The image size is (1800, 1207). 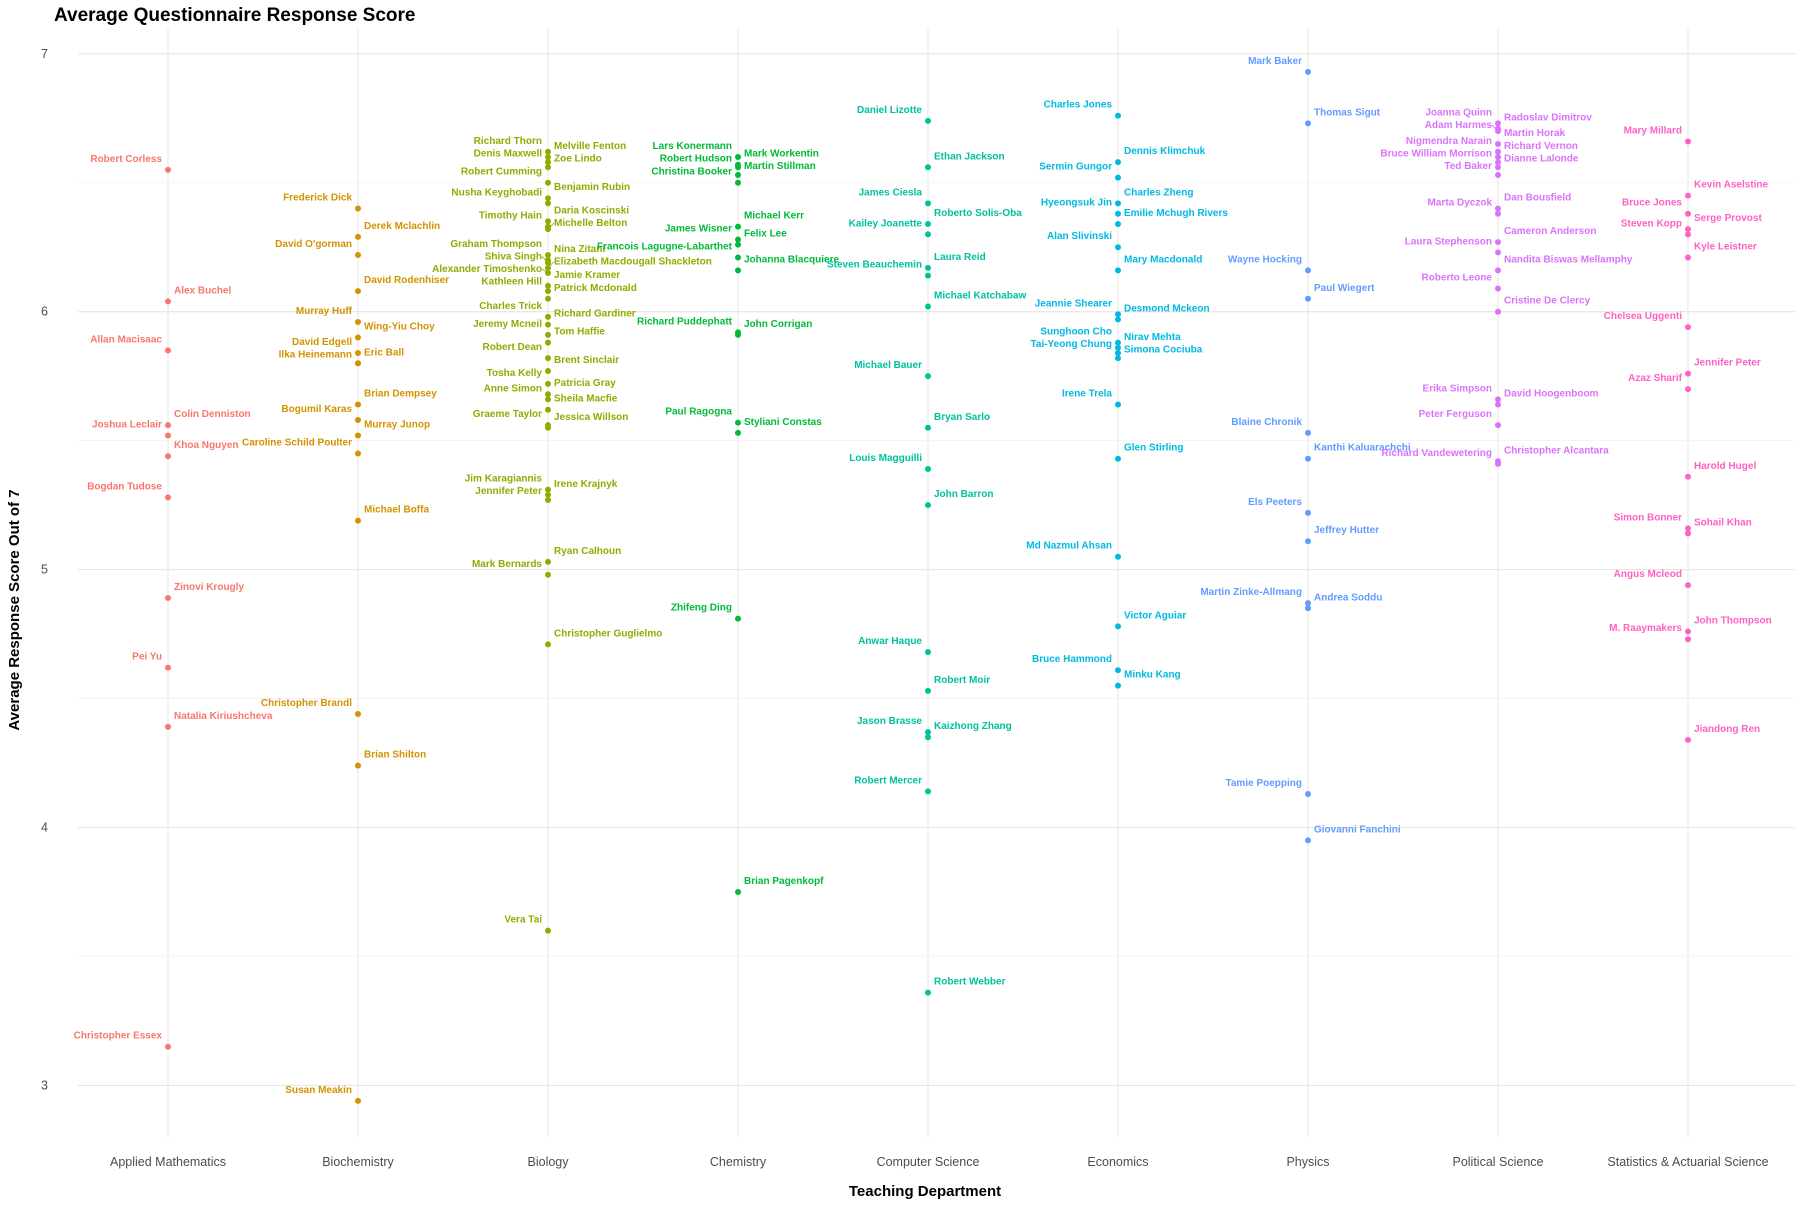 What do you see at coordinates (126, 339) in the screenshot?
I see `point-label-allan-macisaac: Allan Macisaac` at bounding box center [126, 339].